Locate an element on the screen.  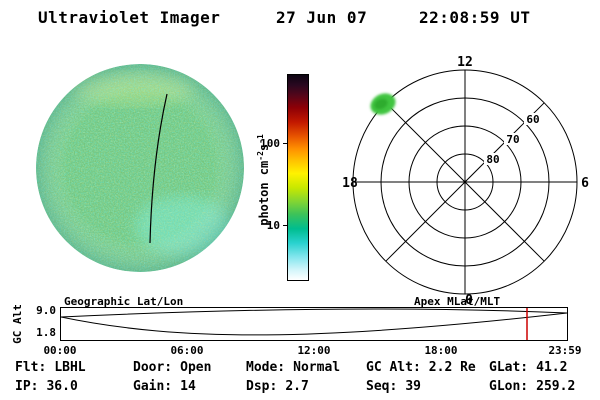
ring-label-60-bg is located at coordinates (533, 119).